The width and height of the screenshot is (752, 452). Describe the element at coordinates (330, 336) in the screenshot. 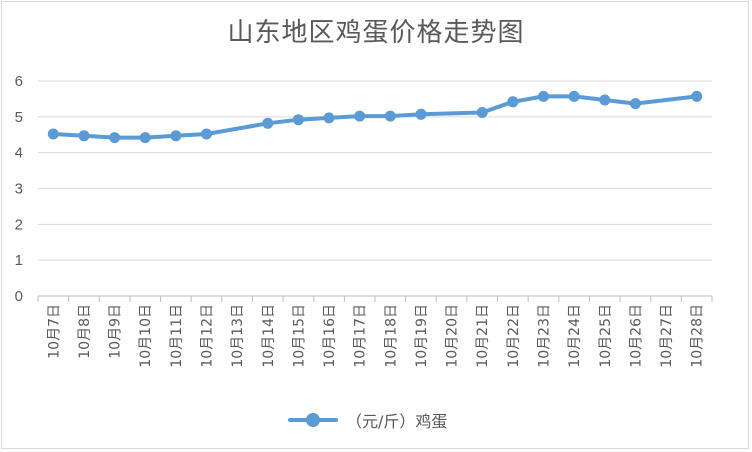

I see `x-tick-label: 10月16日` at that location.